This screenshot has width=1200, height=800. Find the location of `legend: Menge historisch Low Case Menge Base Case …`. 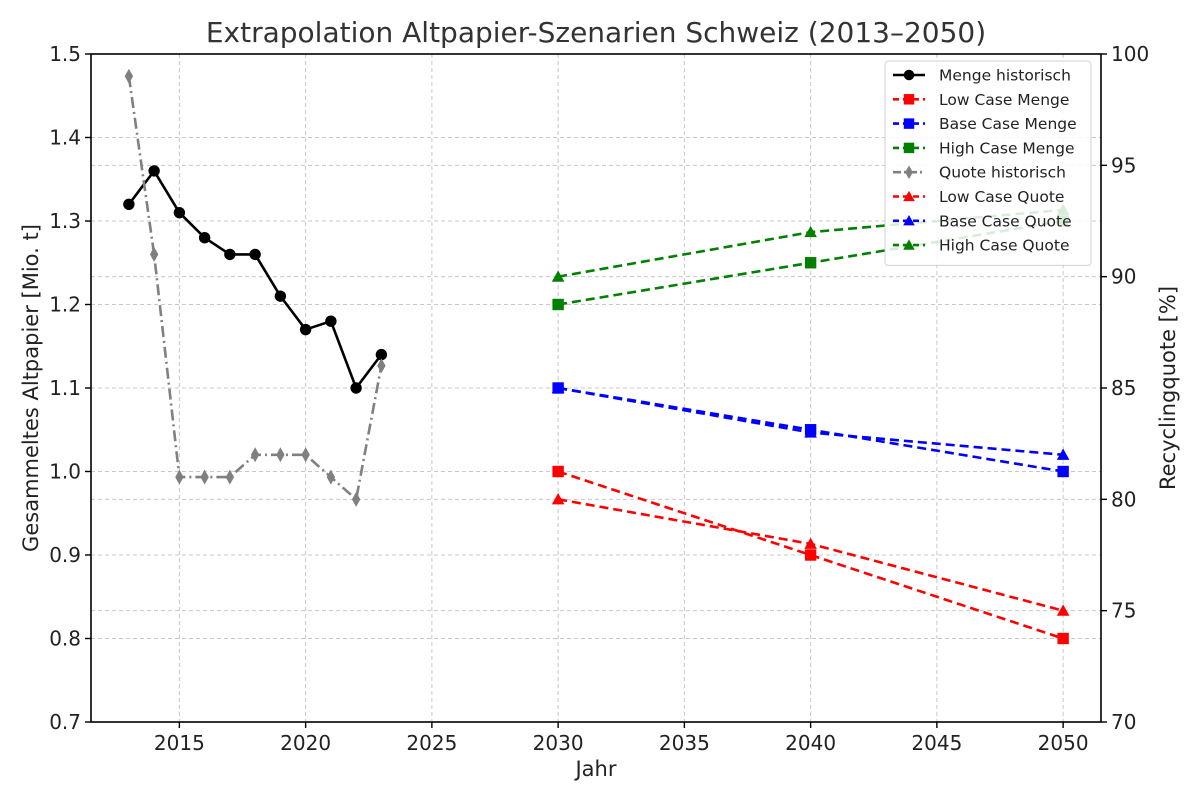

legend: Menge historisch Low Case Menge Base Case … is located at coordinates (988, 163).